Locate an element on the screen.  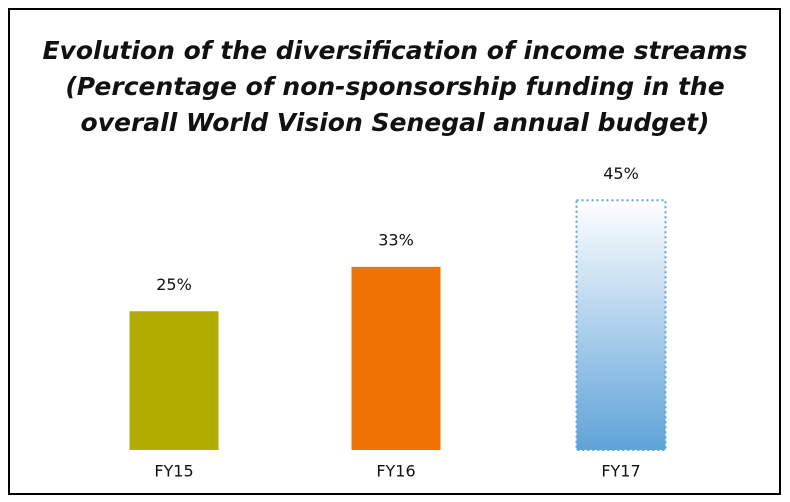
x-tick-label: FY15 is located at coordinates (173, 471).